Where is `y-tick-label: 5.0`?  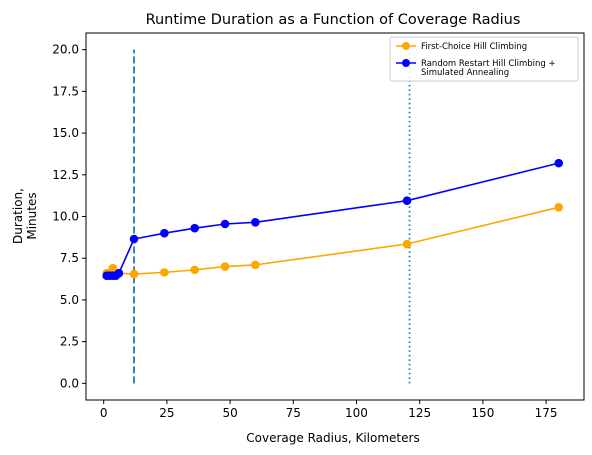 y-tick-label: 5.0 is located at coordinates (69, 300).